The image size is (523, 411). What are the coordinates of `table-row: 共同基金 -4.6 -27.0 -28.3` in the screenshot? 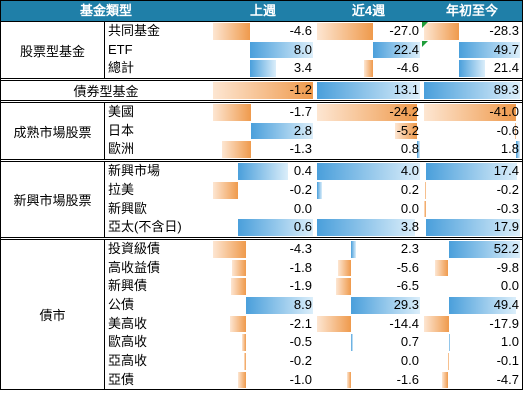 It's located at (313, 31).